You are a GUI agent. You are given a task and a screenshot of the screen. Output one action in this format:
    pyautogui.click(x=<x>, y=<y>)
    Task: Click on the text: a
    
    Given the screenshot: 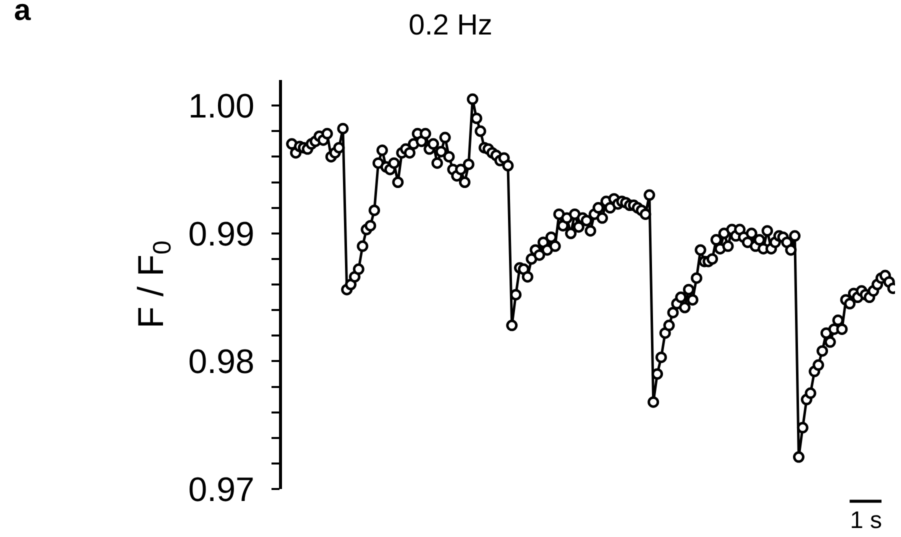 What is the action you would take?
    pyautogui.click(x=22, y=13)
    